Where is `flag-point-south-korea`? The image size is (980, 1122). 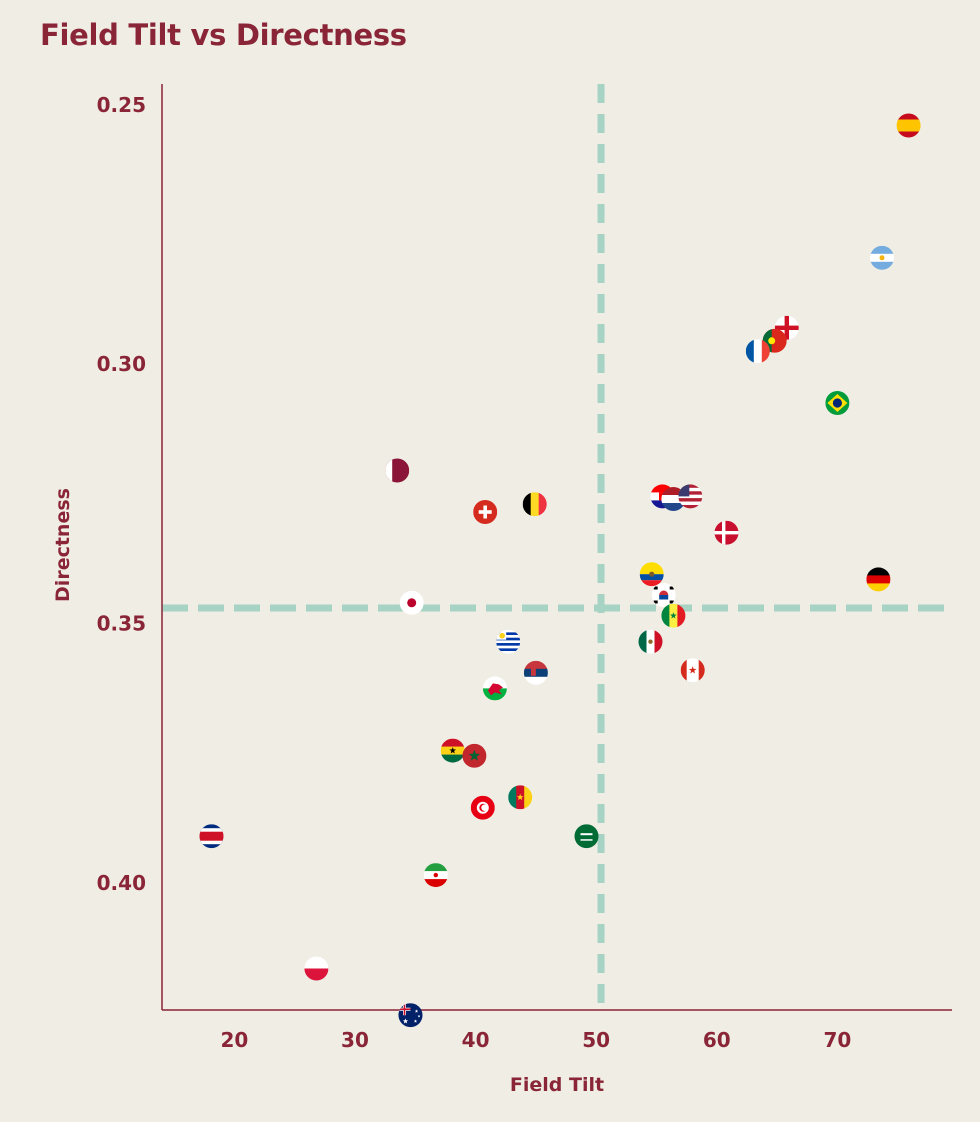 flag-point-south-korea is located at coordinates (663, 595).